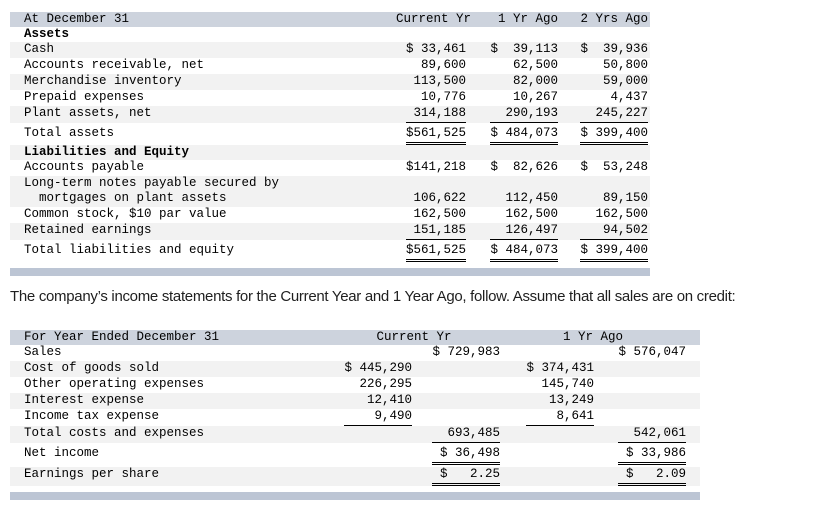  I want to click on table-title: For Year Ended December 31, so click(122, 337).